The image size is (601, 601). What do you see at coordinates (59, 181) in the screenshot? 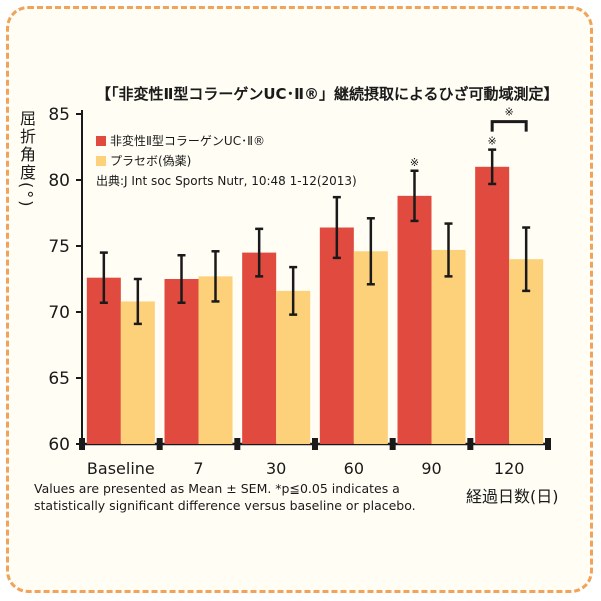
I see `y-tick-label: 80` at bounding box center [59, 181].